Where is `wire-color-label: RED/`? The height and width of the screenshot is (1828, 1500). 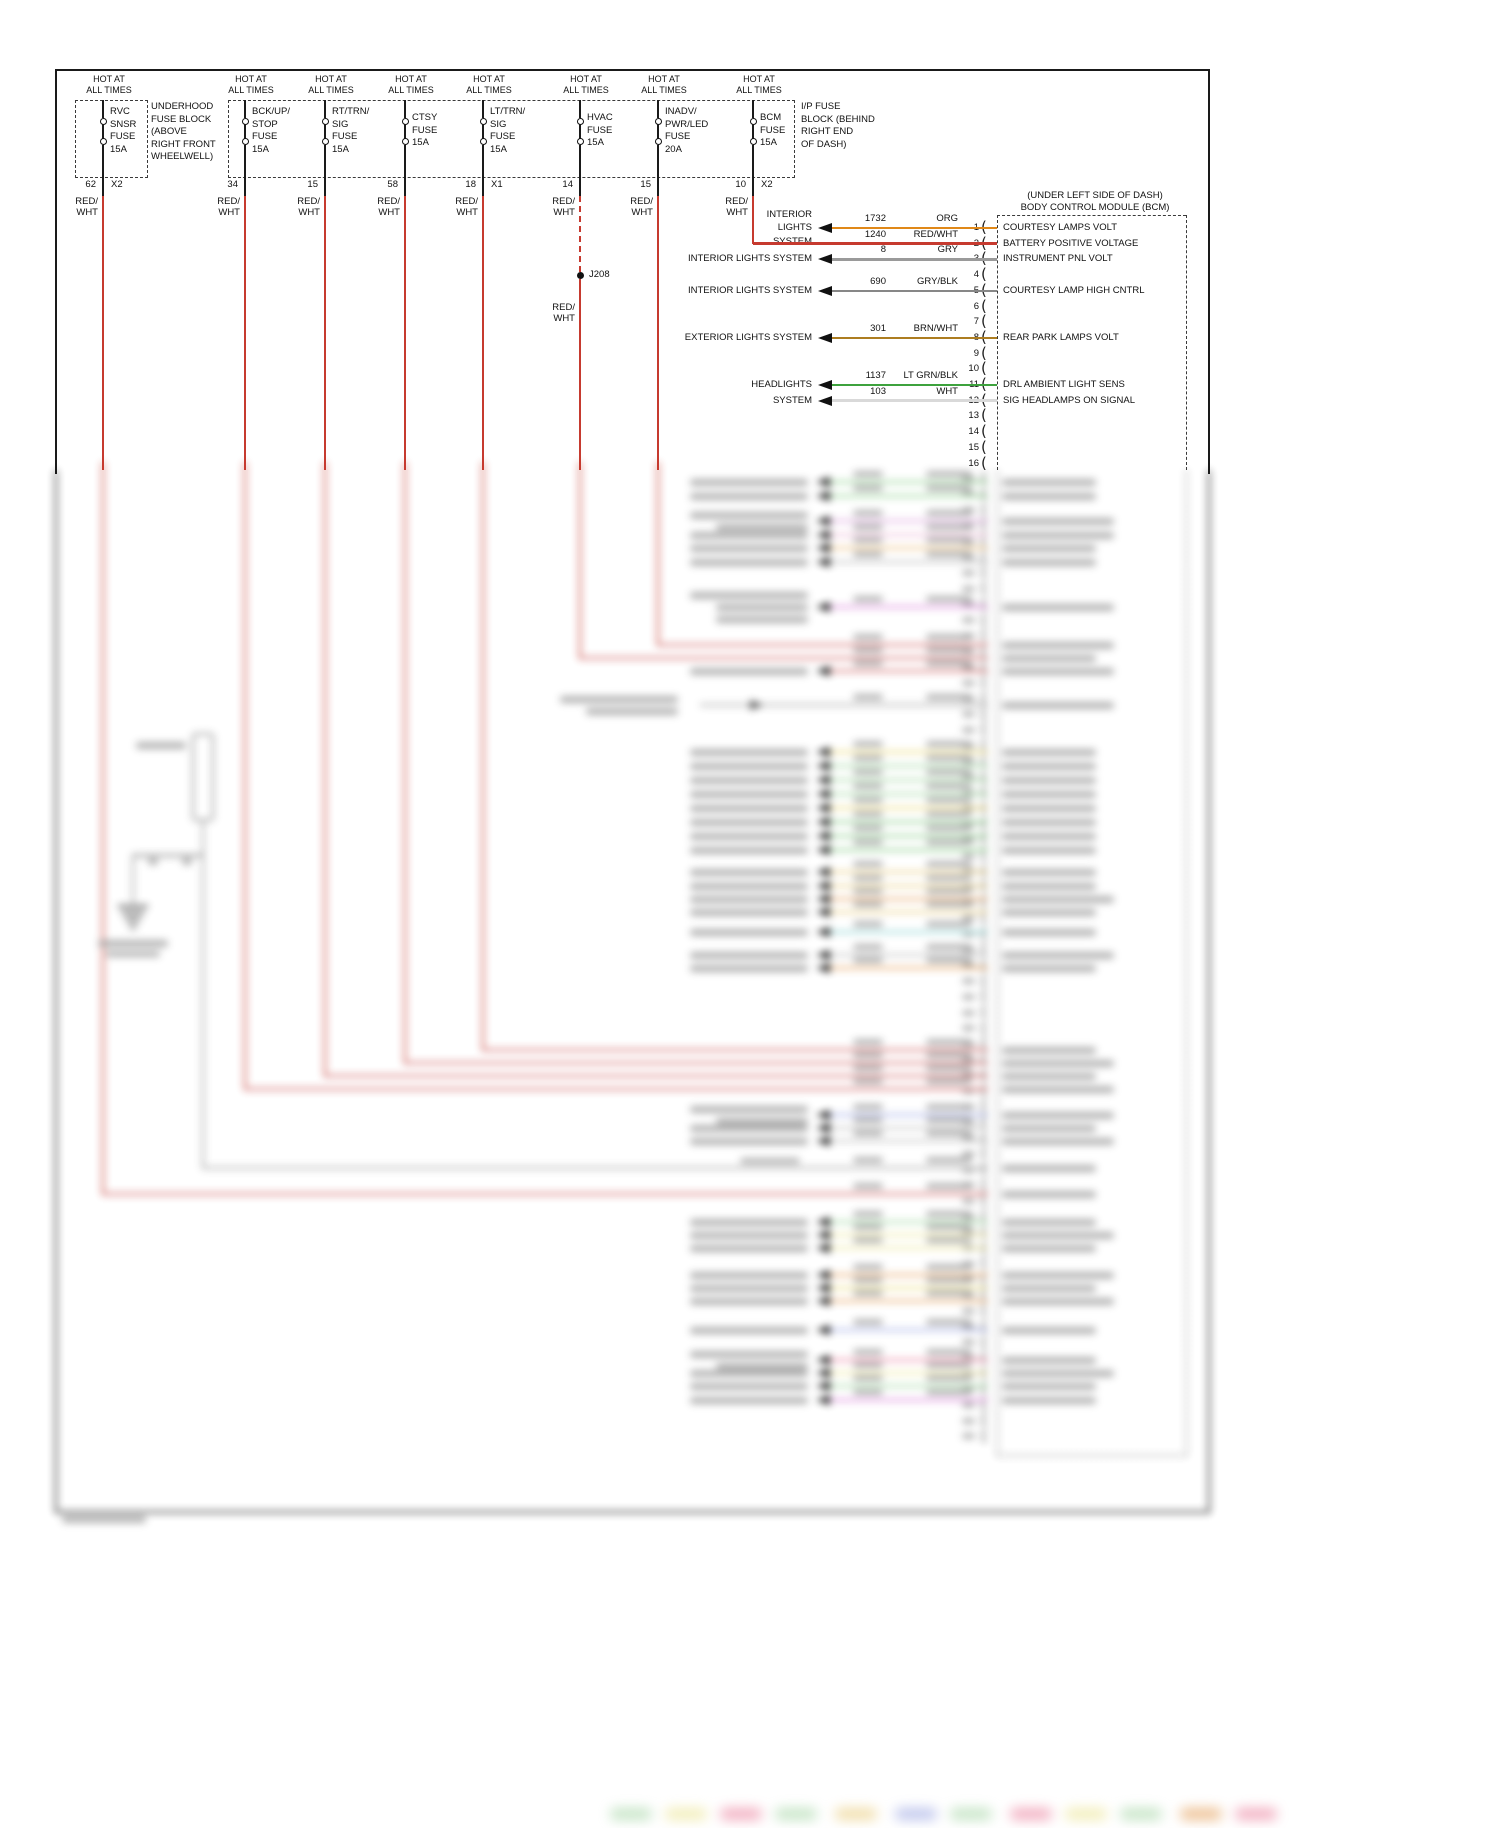
wire-color-label: RED/ is located at coordinates (736, 201).